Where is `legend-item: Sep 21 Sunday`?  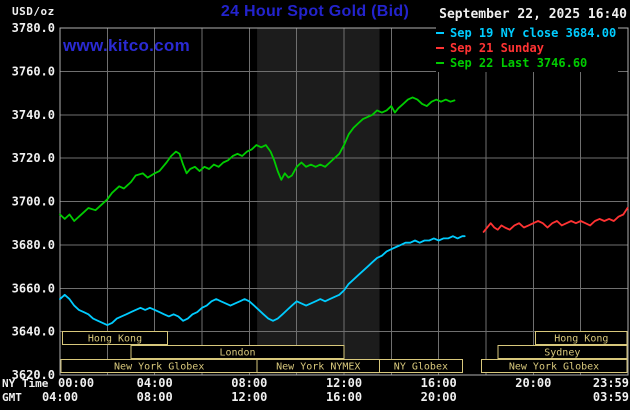
legend-item: Sep 21 Sunday is located at coordinates (526, 48).